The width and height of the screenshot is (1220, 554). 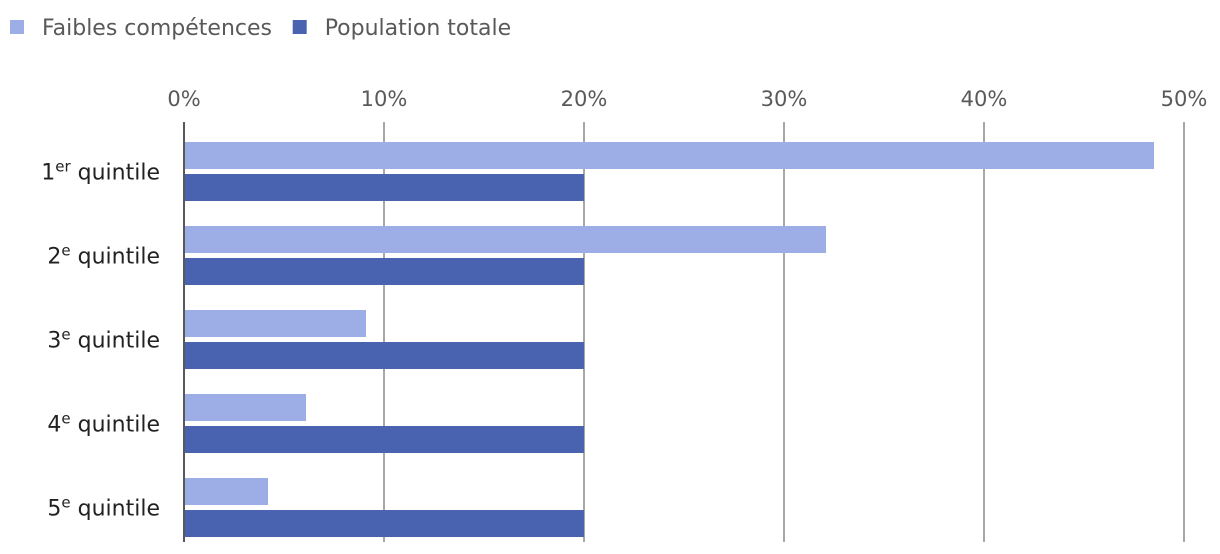 I want to click on category-label-number: 4, so click(x=54, y=425).